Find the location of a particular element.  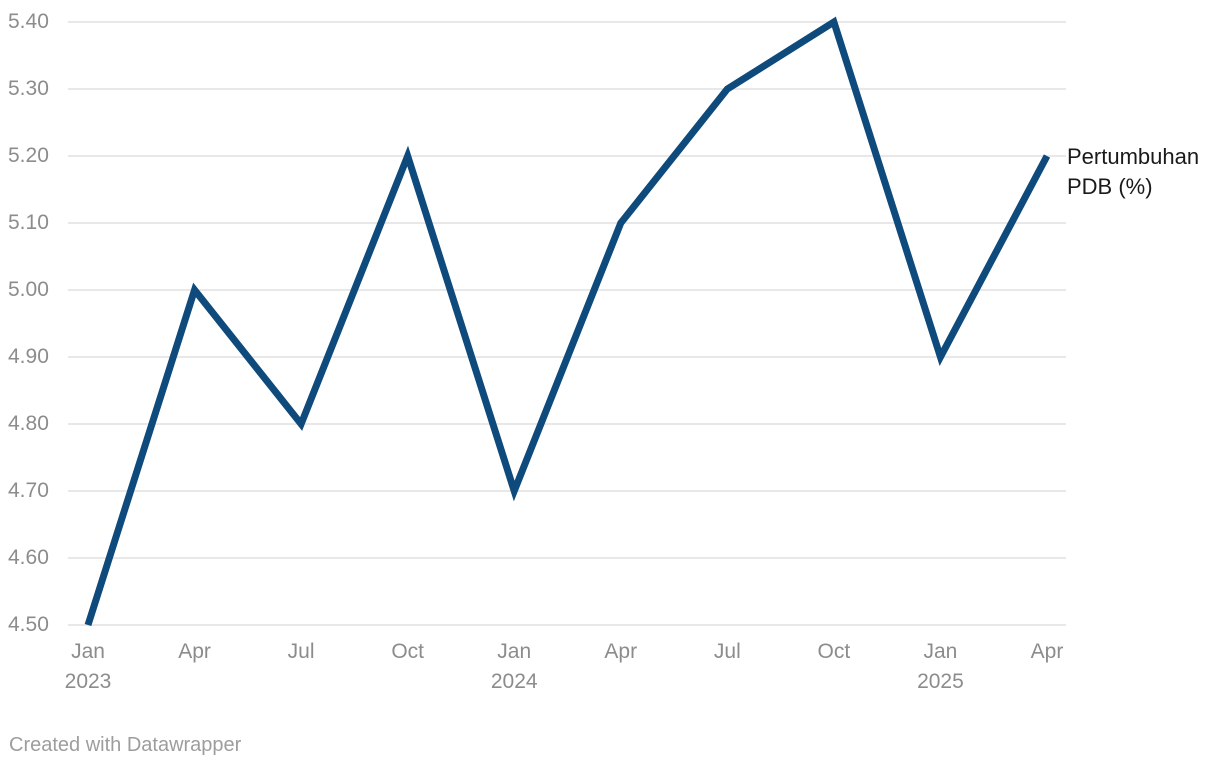

x-tick-year-label: 2023 is located at coordinates (88, 681).